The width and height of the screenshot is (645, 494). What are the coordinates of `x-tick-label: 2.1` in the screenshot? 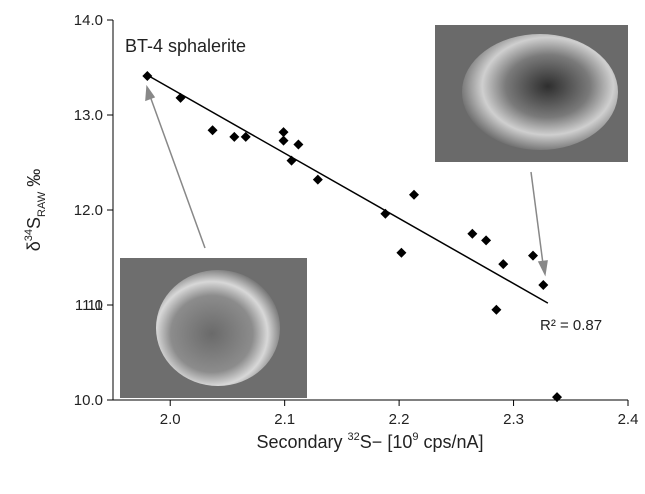 It's located at (284, 419).